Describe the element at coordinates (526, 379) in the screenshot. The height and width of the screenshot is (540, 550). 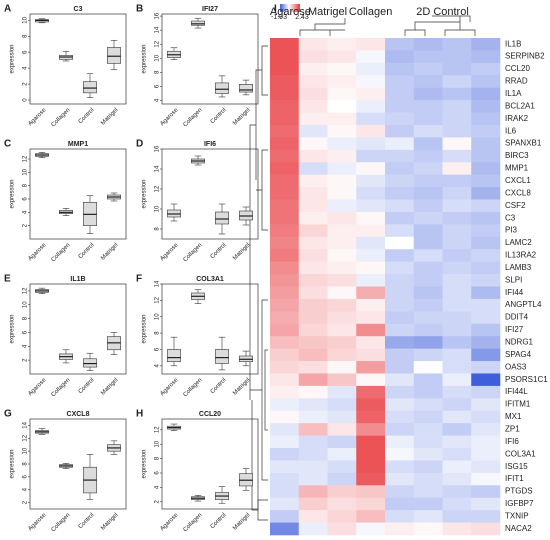
I see `row-label: PSORS1C1` at that location.